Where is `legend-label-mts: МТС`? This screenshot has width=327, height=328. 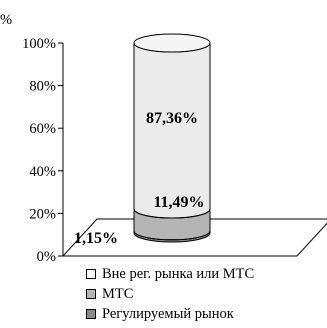
legend-label-mts: МТС is located at coordinates (118, 294).